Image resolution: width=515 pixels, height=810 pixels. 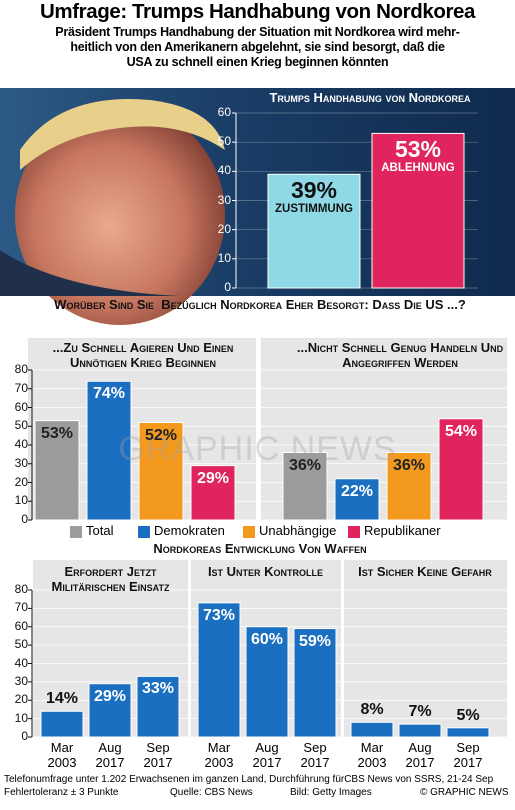 What do you see at coordinates (161, 435) in the screenshot?
I see `value-label: 52%` at bounding box center [161, 435].